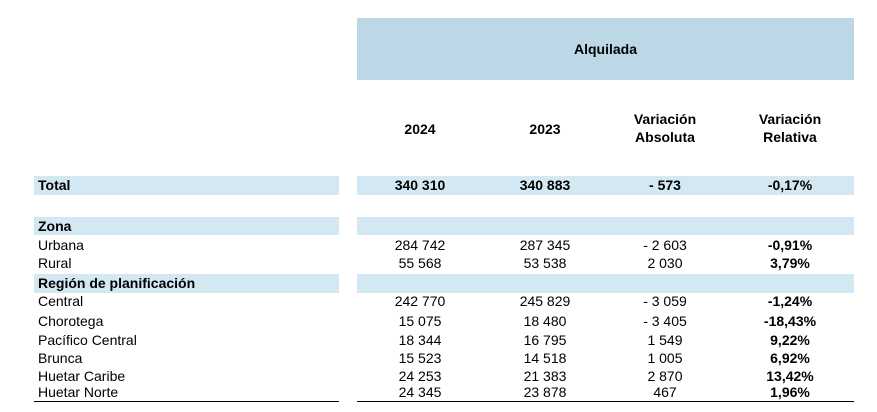  I want to click on total-band-right, so click(605, 185).